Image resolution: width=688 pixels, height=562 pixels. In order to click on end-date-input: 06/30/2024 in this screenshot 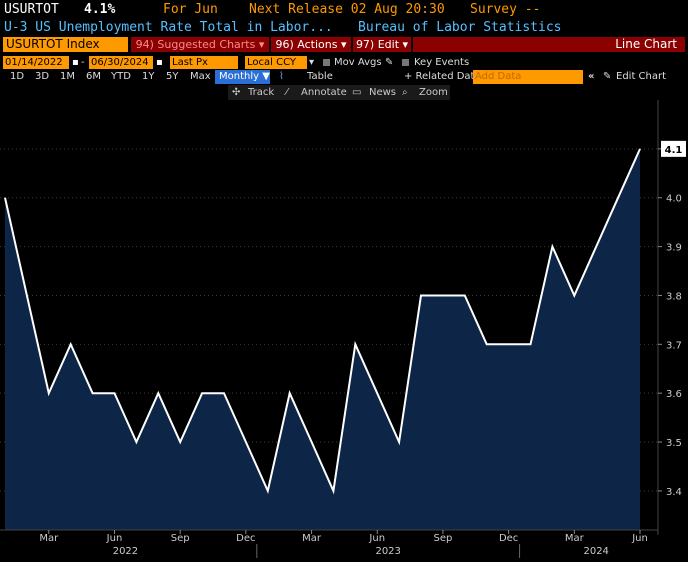, I will do `click(121, 62)`.